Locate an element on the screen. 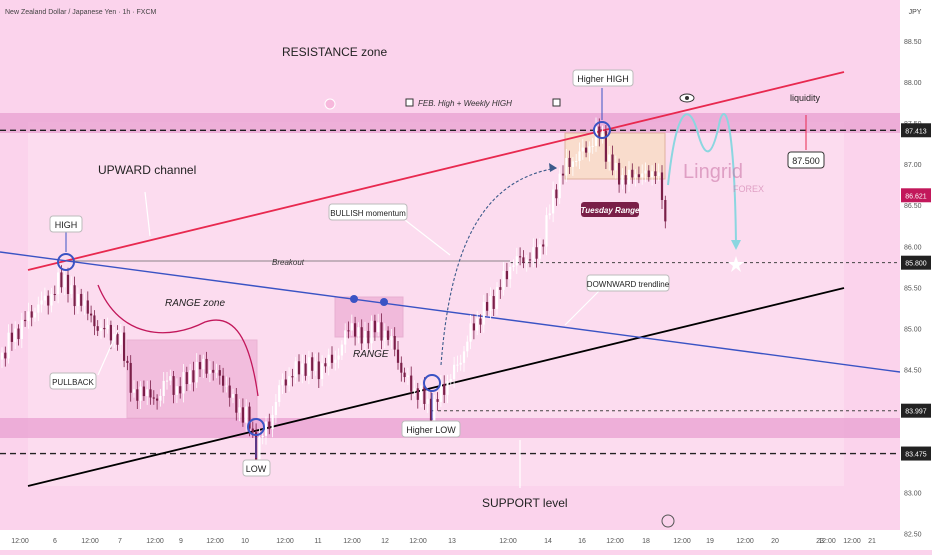  time-tick-25: 23 is located at coordinates (820, 541).